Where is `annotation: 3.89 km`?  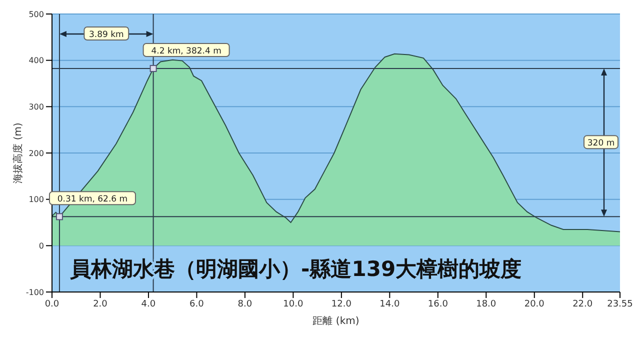 annotation: 3.89 km is located at coordinates (106, 35).